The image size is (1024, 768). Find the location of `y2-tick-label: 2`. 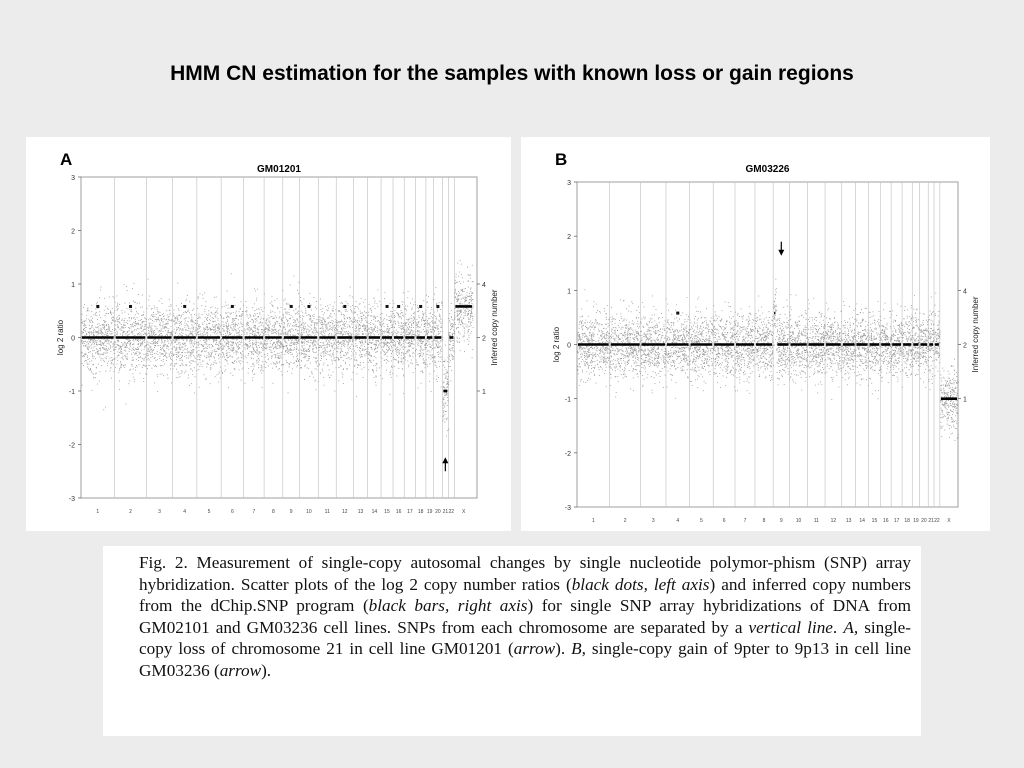

y2-tick-label: 2 is located at coordinates (484, 339).